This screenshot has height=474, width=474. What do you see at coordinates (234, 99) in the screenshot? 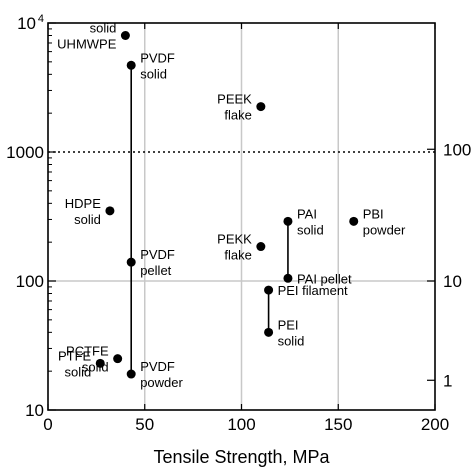
I see `point-label: PEEK` at bounding box center [234, 99].